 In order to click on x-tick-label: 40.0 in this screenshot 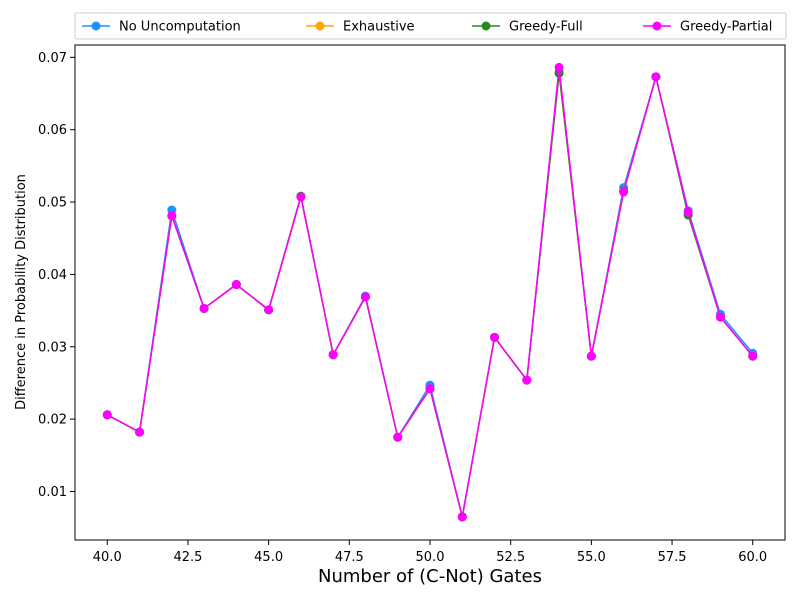, I will do `click(107, 557)`.